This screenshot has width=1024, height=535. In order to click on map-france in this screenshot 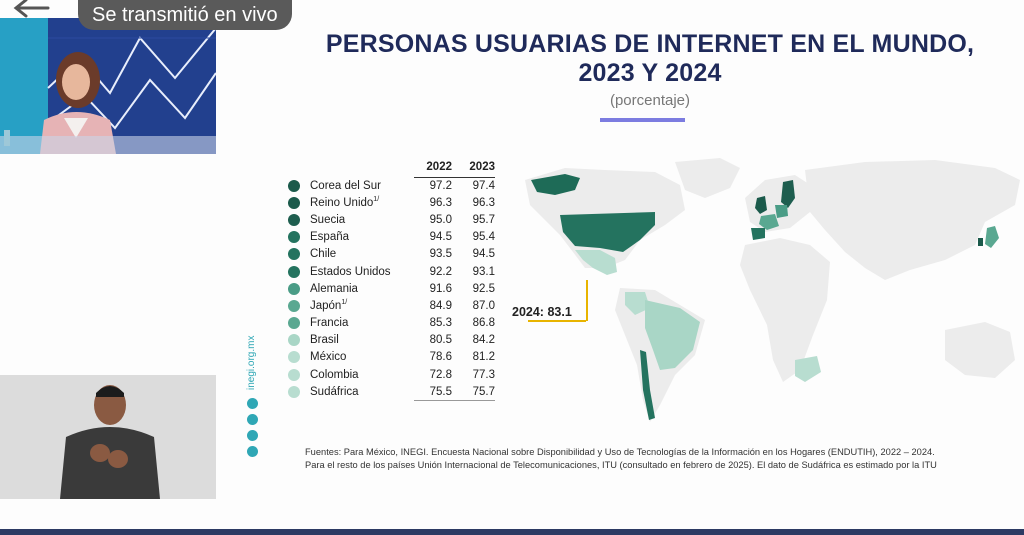, I will do `click(769, 222)`.